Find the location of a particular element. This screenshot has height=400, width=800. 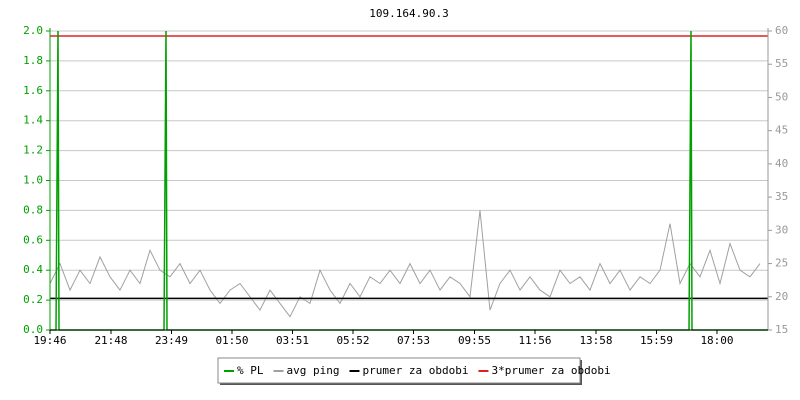

y-tick-label: 1.8 is located at coordinates (33, 60).